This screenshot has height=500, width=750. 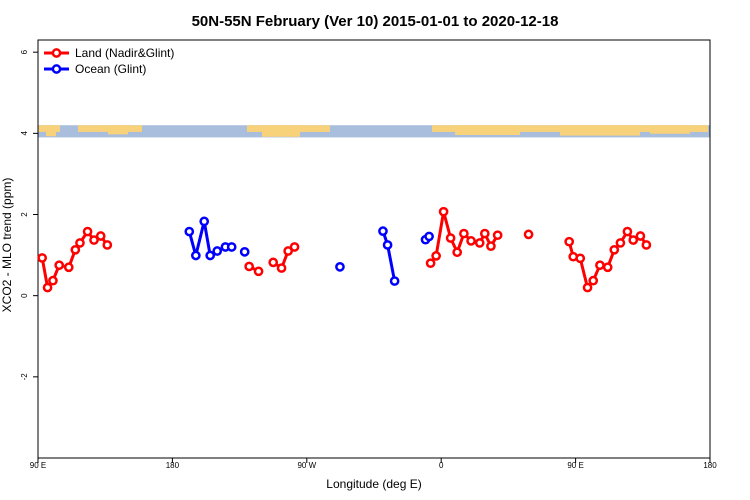 I want to click on series-line, so click(x=389, y=256).